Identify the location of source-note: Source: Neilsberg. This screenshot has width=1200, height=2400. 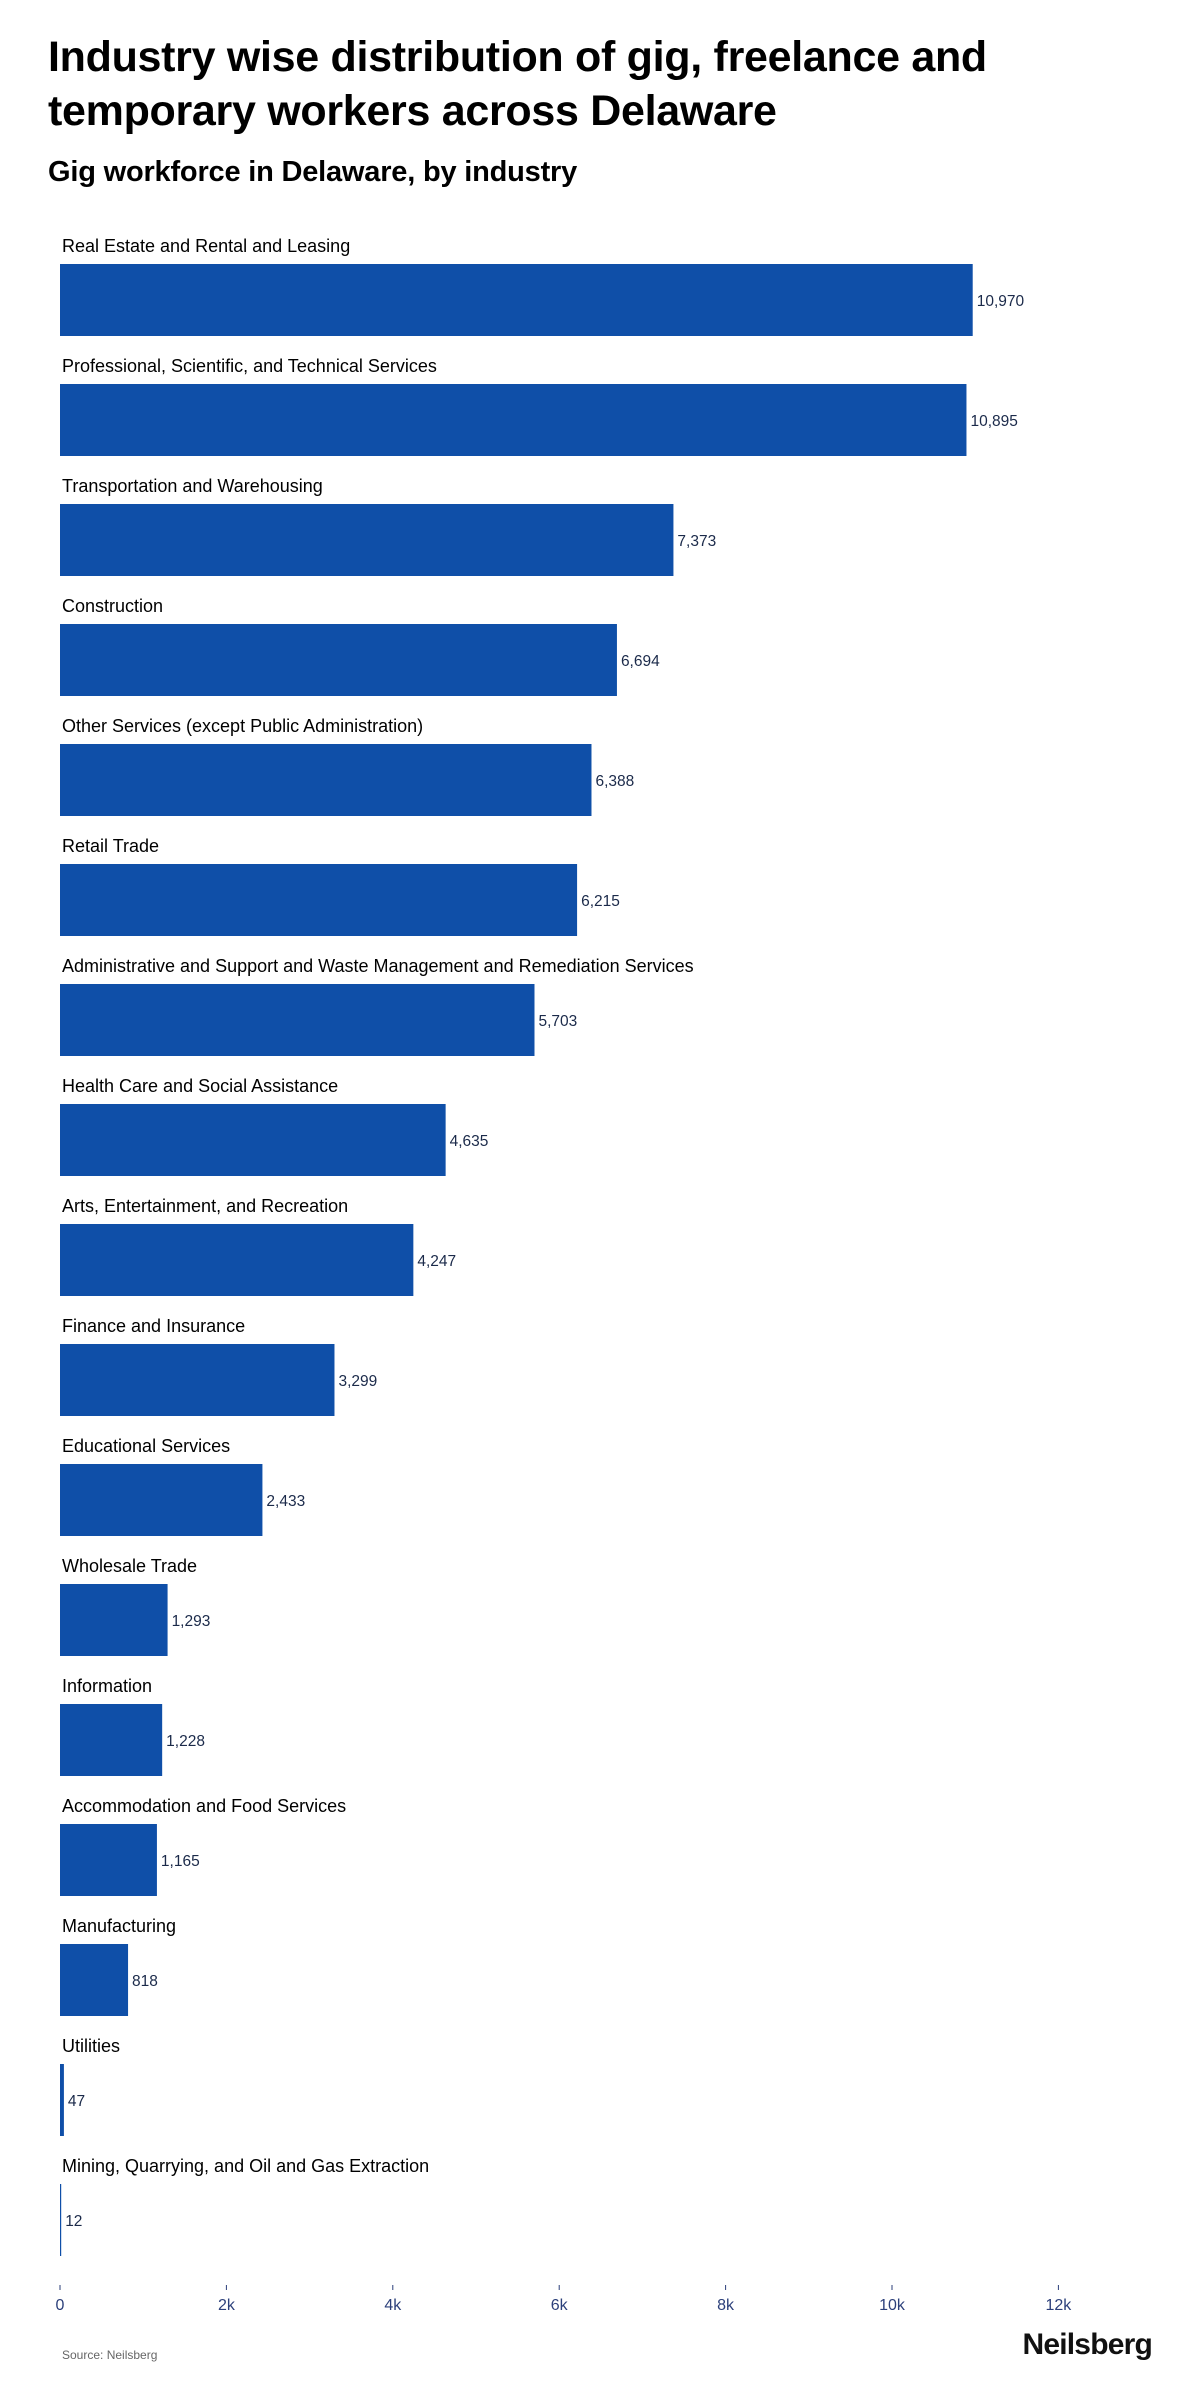
(110, 2355).